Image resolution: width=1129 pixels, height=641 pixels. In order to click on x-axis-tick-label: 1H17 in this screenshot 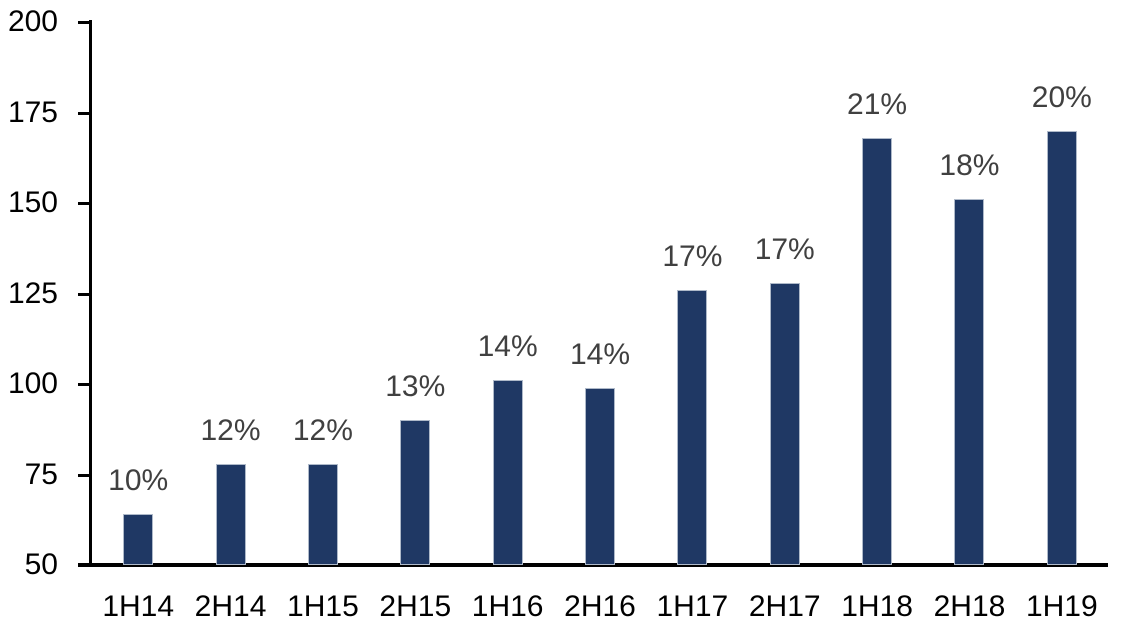, I will do `click(692, 606)`.